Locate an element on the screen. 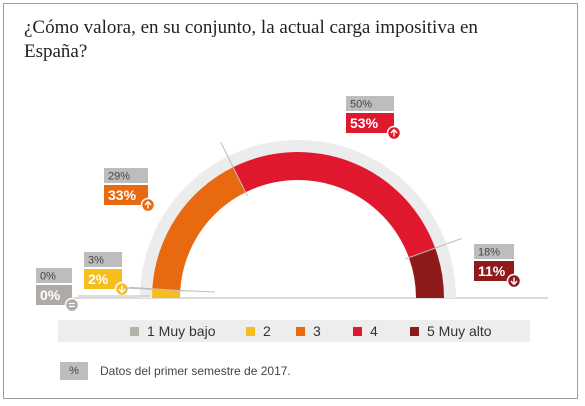 The height and width of the screenshot is (406, 585). value-label-4: 53% is located at coordinates (364, 123).